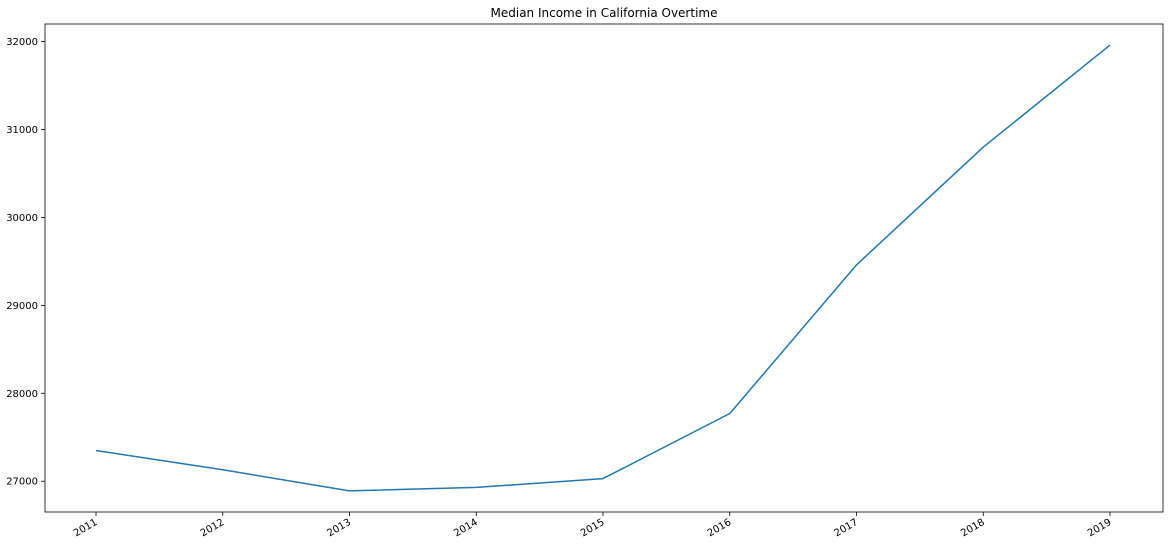 The image size is (1168, 548). I want to click on chart-title: Median Income in California Overtime, so click(604, 13).